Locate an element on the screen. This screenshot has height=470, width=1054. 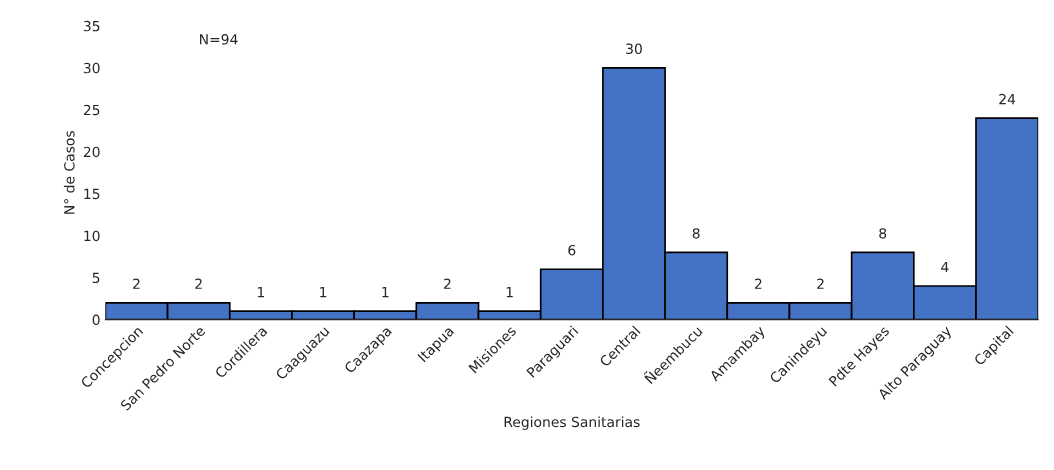
annotation: N=94 is located at coordinates (219, 39).